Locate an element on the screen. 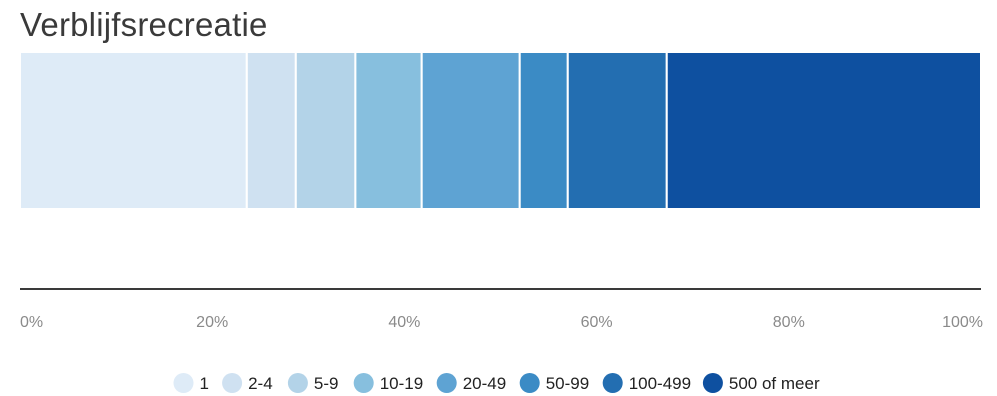 This screenshot has width=997, height=396. legend-item: 50-99 is located at coordinates (554, 383).